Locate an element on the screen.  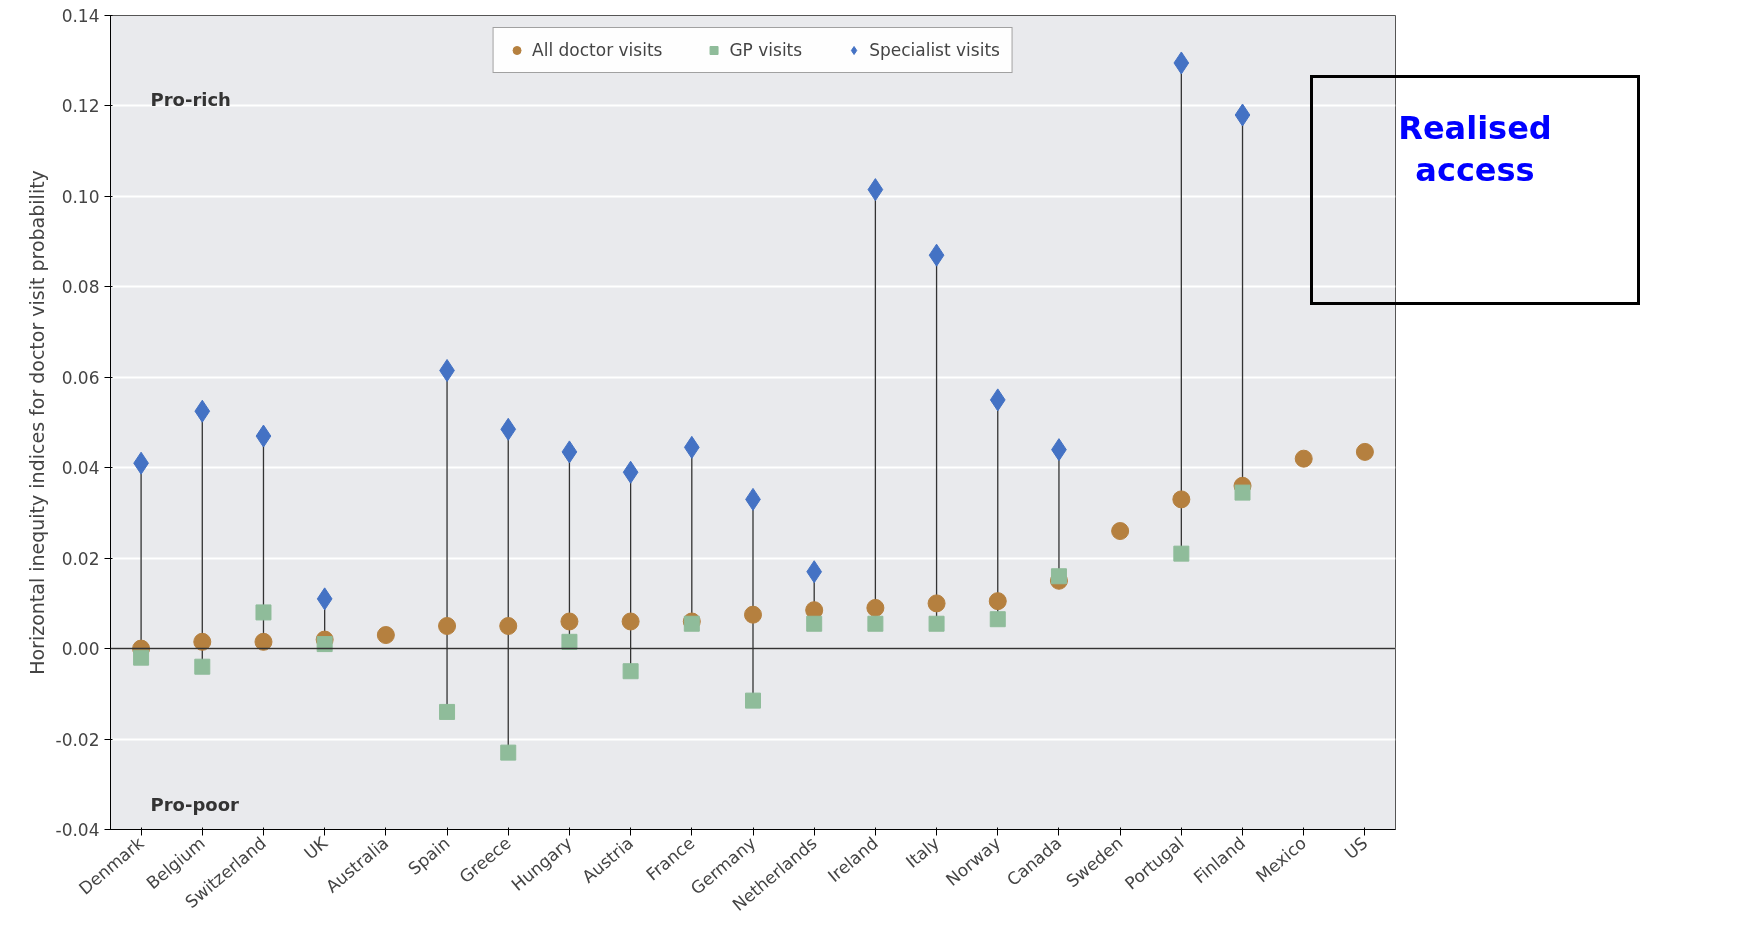
y-tick-label: 0.02 is located at coordinates (80, 558).